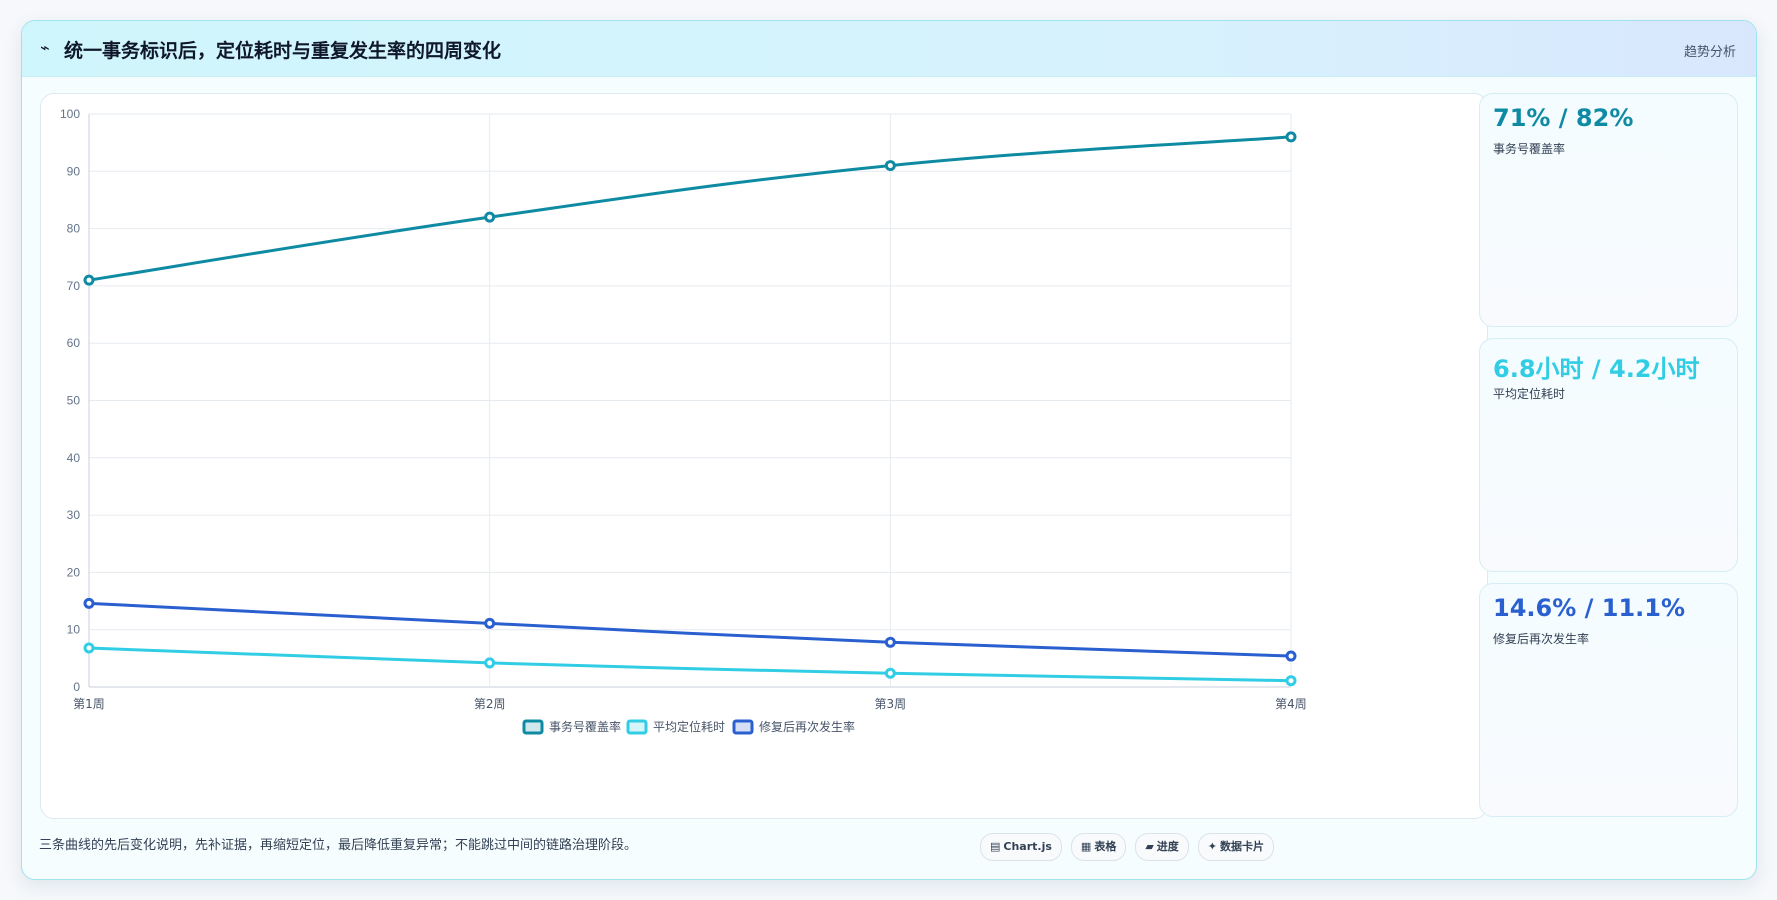  I want to click on y-tick-label: 20, so click(74, 572).